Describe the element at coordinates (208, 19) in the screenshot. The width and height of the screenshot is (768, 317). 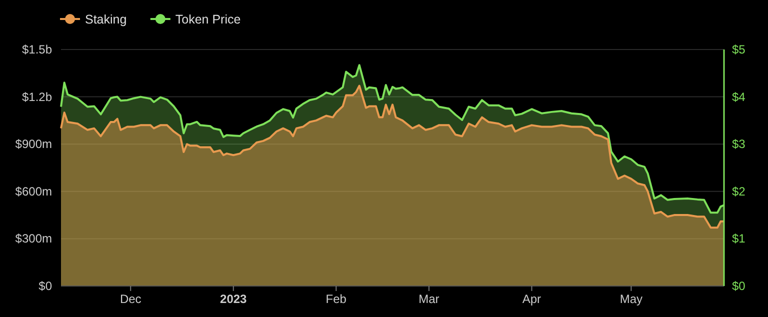
I see `legend-label: Token Price` at that location.